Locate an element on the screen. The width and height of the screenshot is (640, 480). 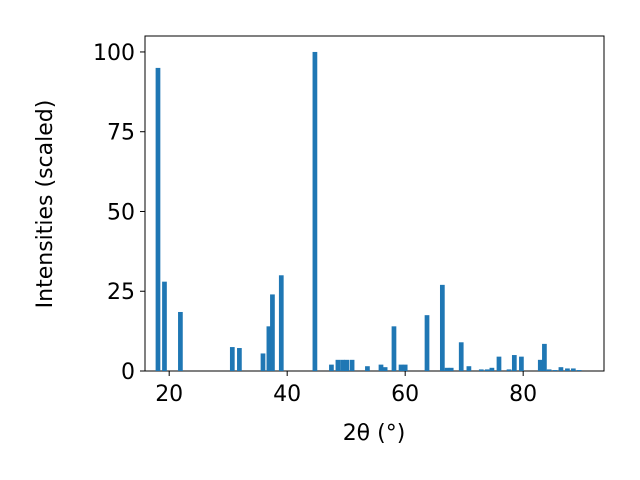
y-tick-label: 100 is located at coordinates (114, 53).